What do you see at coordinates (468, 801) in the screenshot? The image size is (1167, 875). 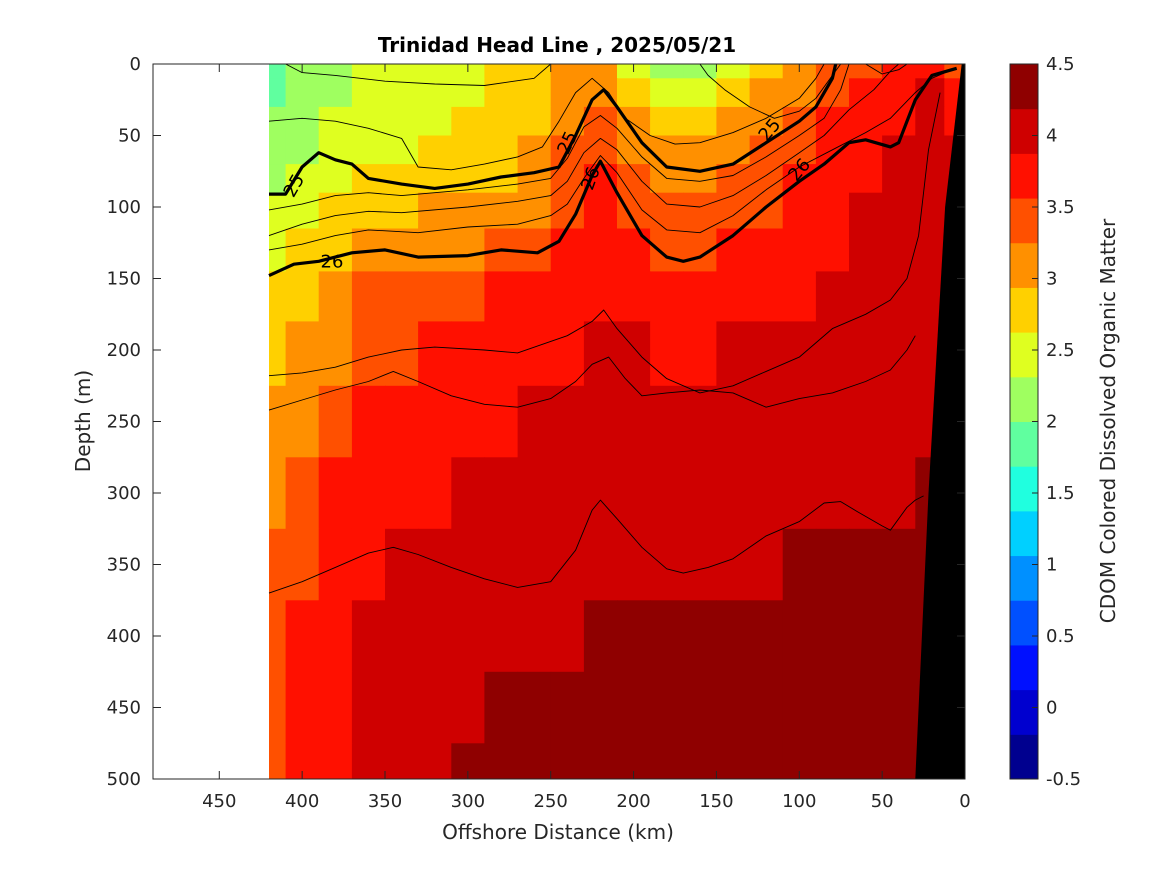 I see `x-tick-label: 300` at bounding box center [468, 801].